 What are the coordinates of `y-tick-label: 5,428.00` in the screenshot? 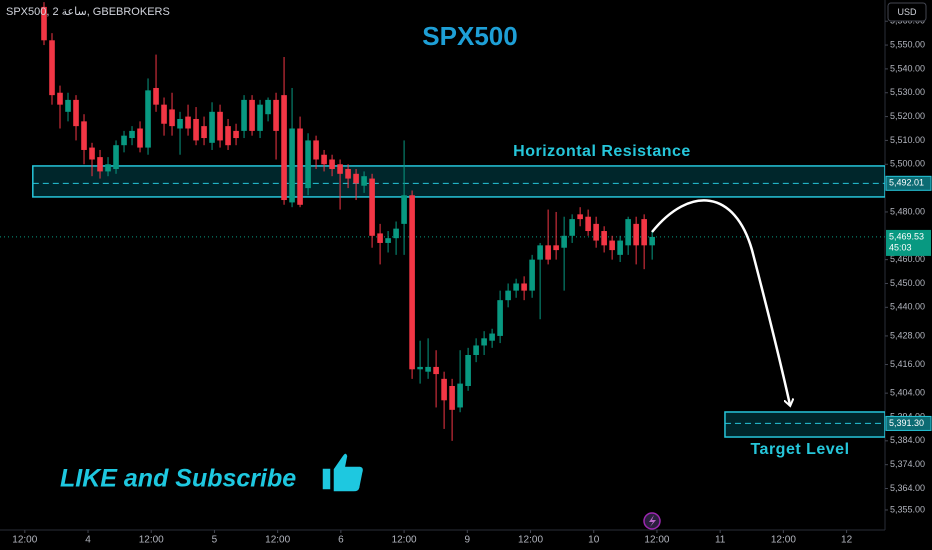 It's located at (907, 335).